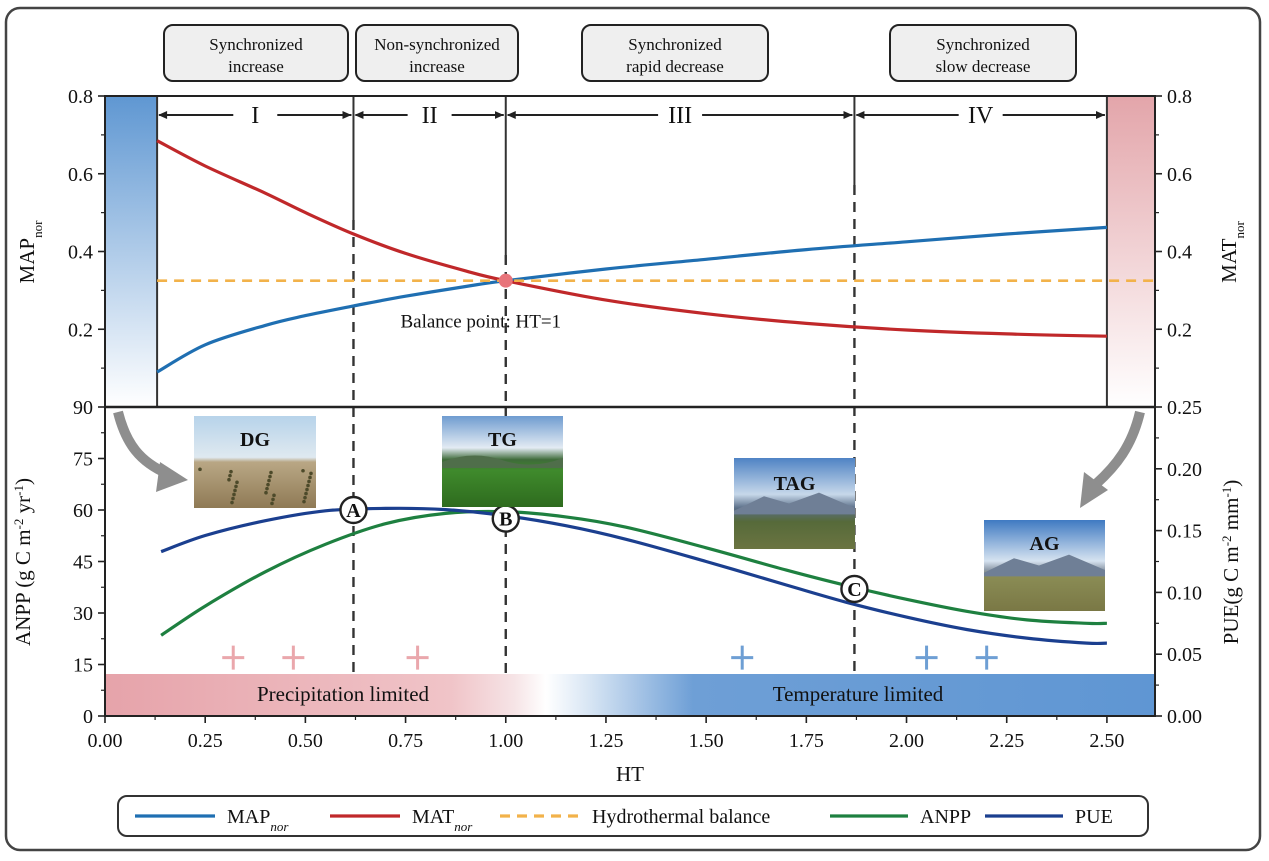 The width and height of the screenshot is (1269, 861). I want to click on point-marker-a: A, so click(353, 510).